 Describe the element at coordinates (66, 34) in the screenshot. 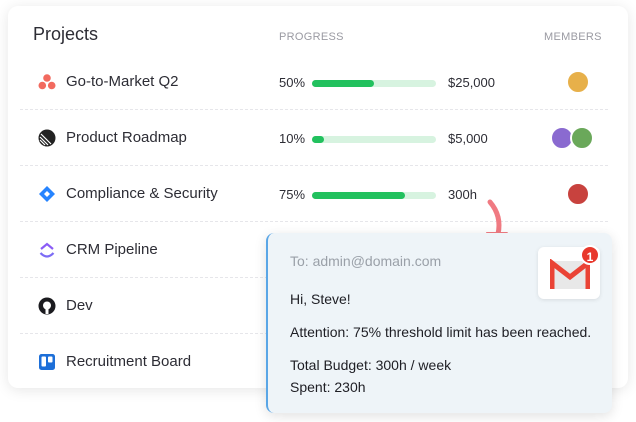

I see `page-title: Projects` at that location.